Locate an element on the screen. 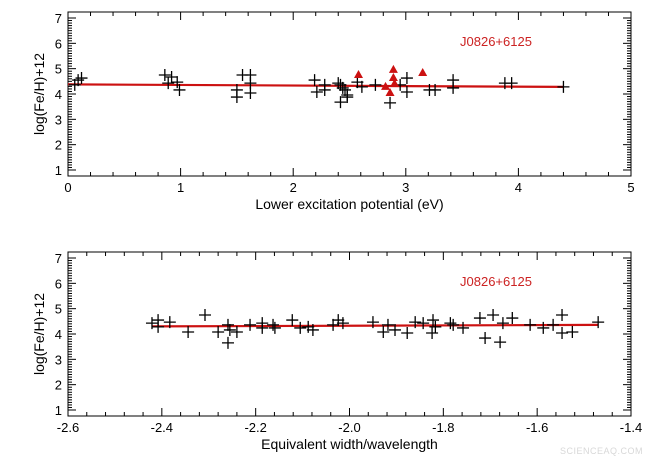 The image size is (658, 467). y-tick-label: 1 is located at coordinates (58, 410).